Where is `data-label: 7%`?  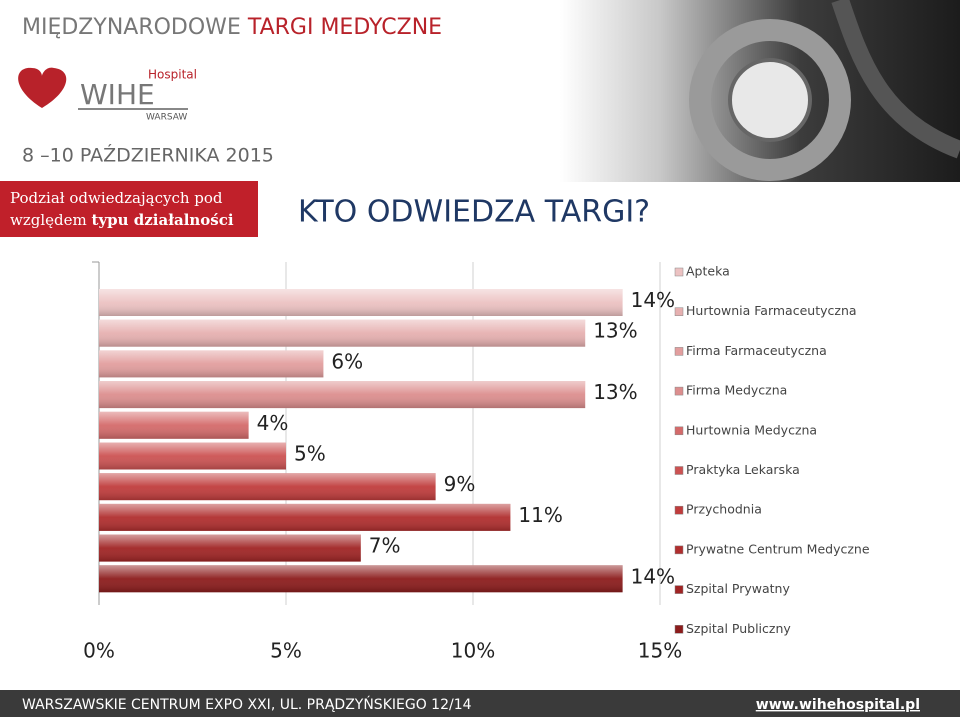 data-label: 7% is located at coordinates (385, 546).